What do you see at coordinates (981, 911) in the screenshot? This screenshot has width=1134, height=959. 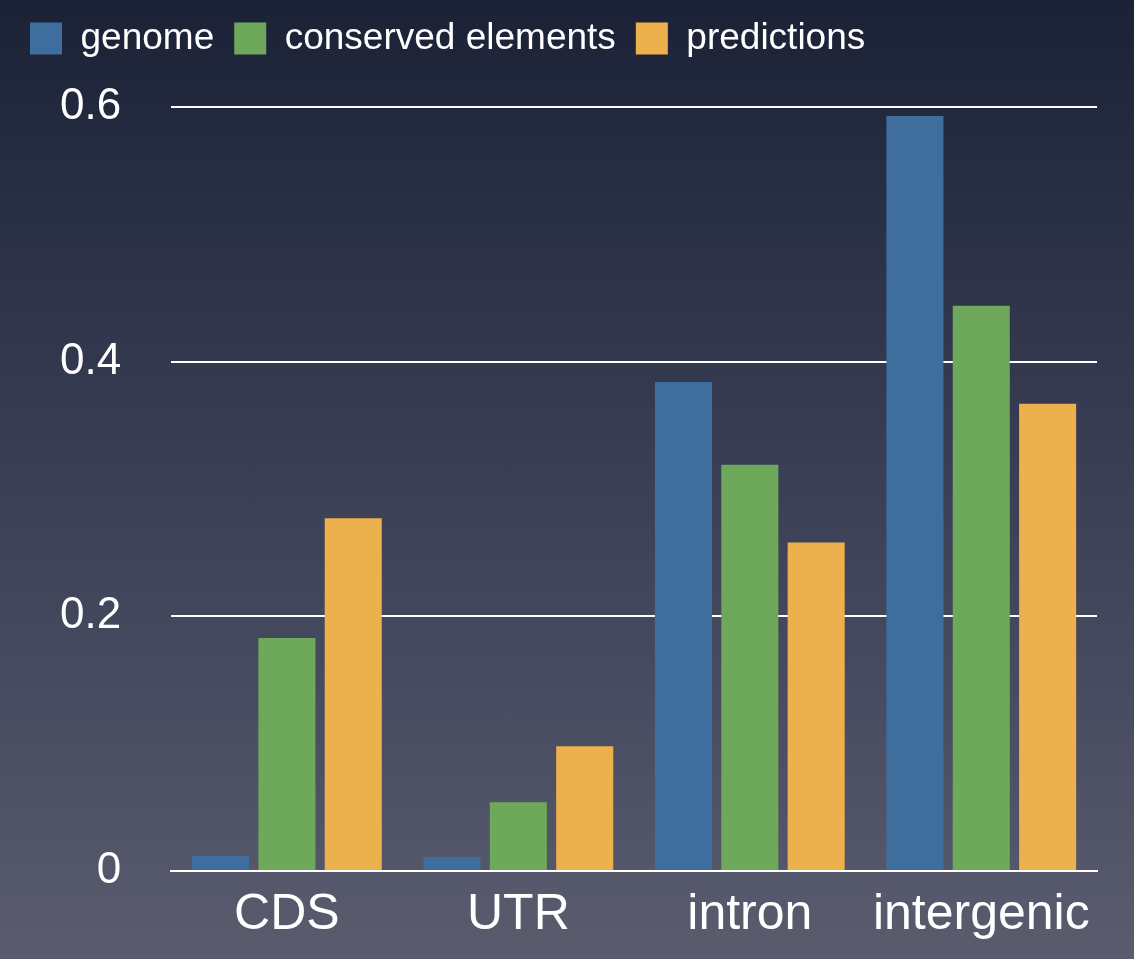 I see `x-tick-label: intergenic` at bounding box center [981, 911].